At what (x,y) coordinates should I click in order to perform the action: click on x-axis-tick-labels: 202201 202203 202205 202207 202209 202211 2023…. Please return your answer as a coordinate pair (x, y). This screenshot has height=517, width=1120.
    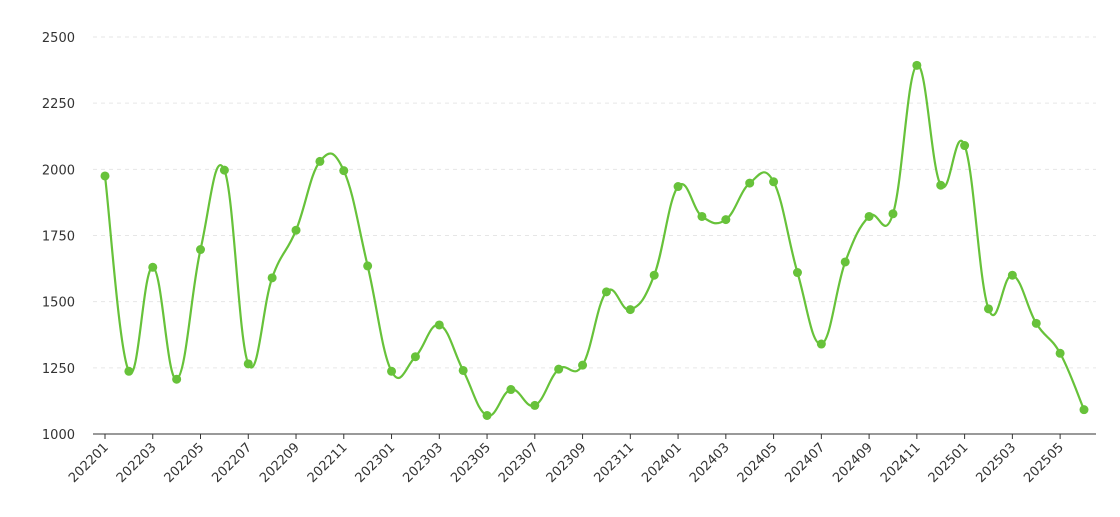
    Looking at the image, I should click on (566, 460).